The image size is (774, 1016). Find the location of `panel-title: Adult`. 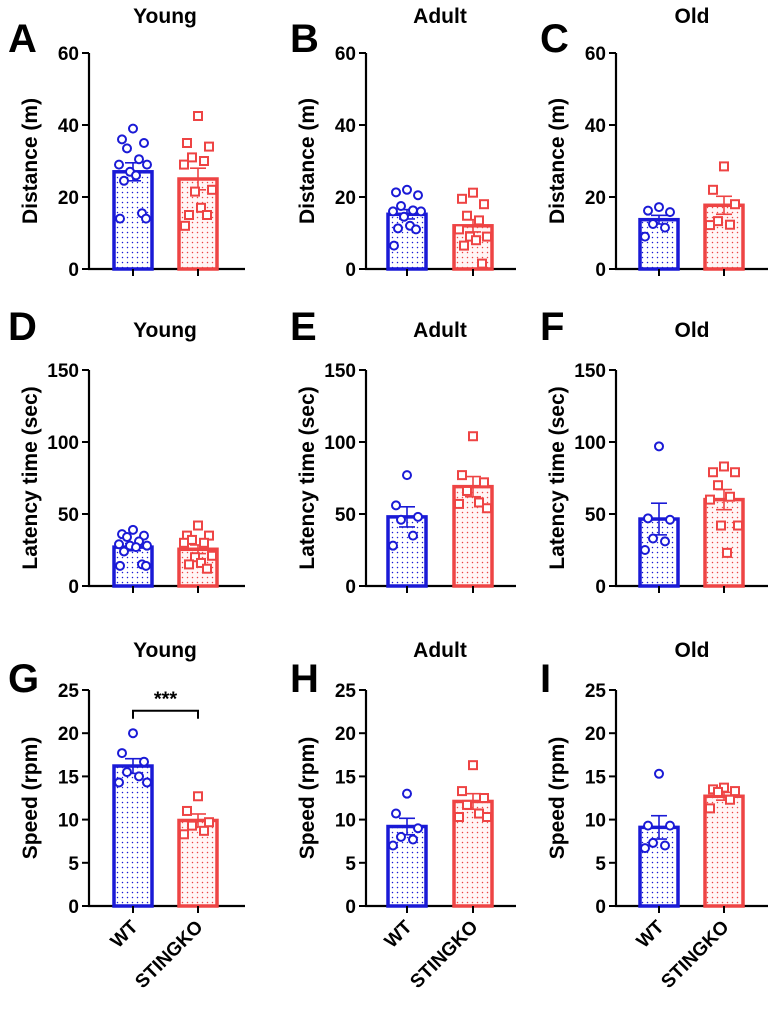

panel-title: Adult is located at coordinates (440, 330).